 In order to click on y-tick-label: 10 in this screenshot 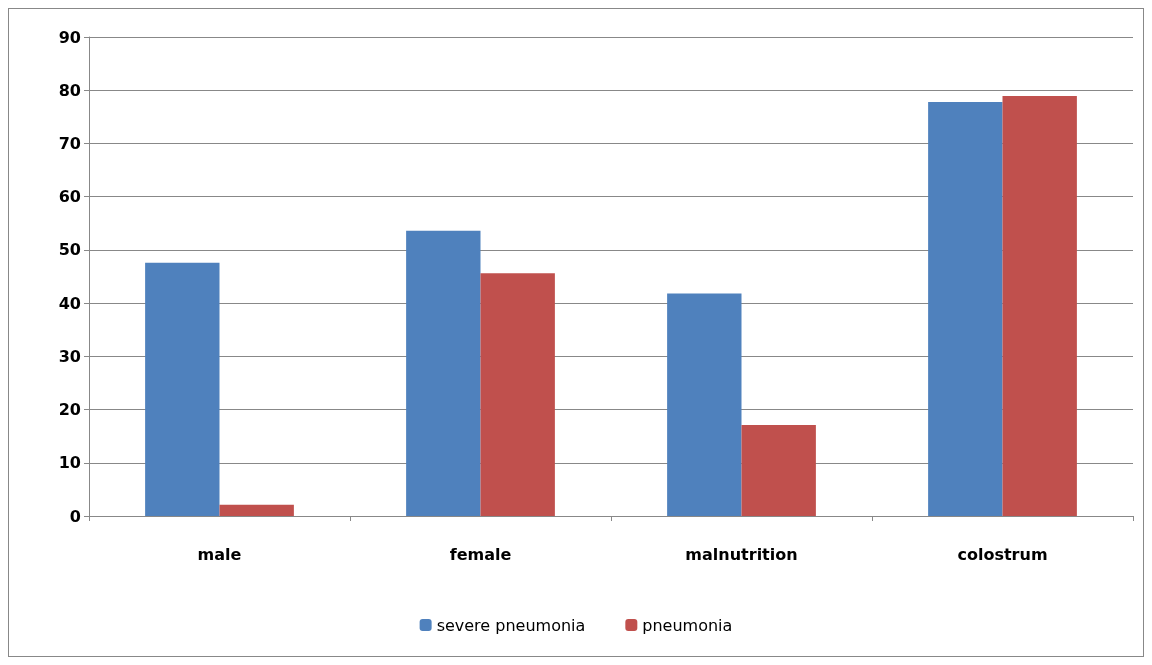, I will do `click(69, 463)`.